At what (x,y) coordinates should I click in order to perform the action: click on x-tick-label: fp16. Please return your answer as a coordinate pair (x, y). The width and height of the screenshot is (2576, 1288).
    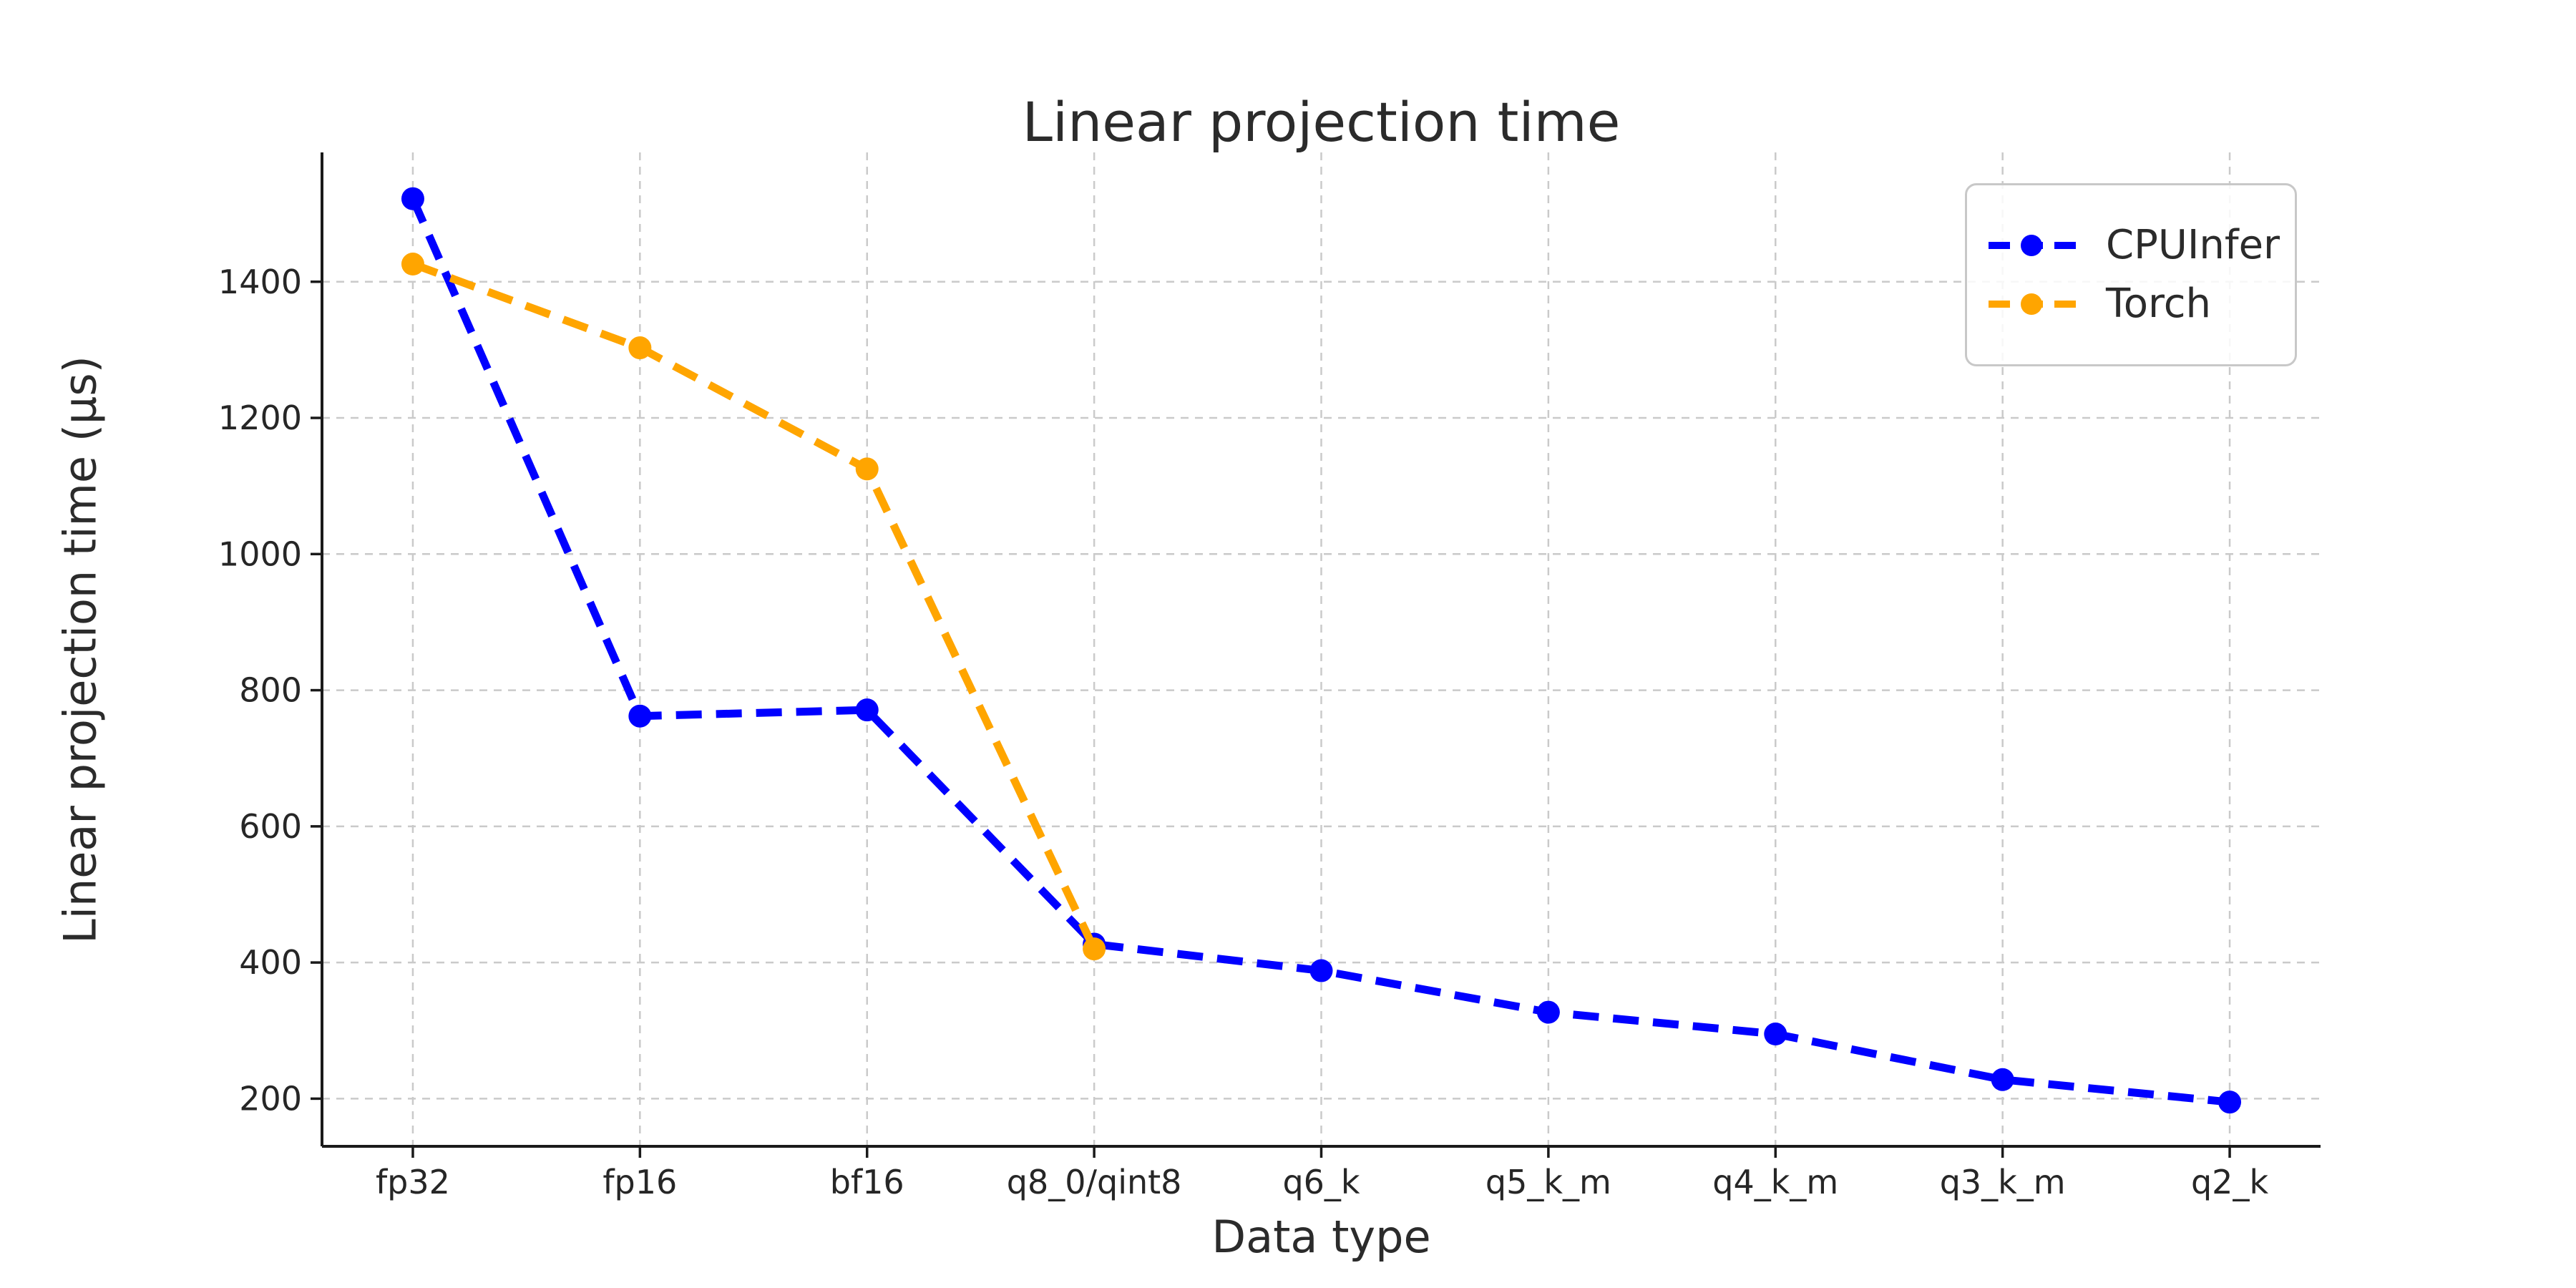
    Looking at the image, I should click on (639, 1182).